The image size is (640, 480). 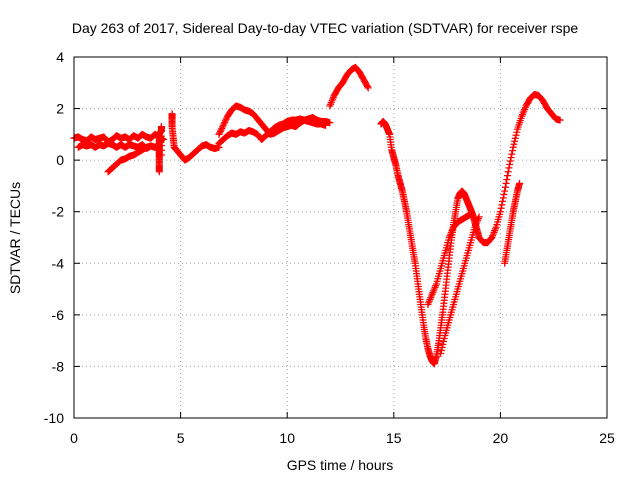 I want to click on y-tick-label: -4, so click(x=58, y=263).